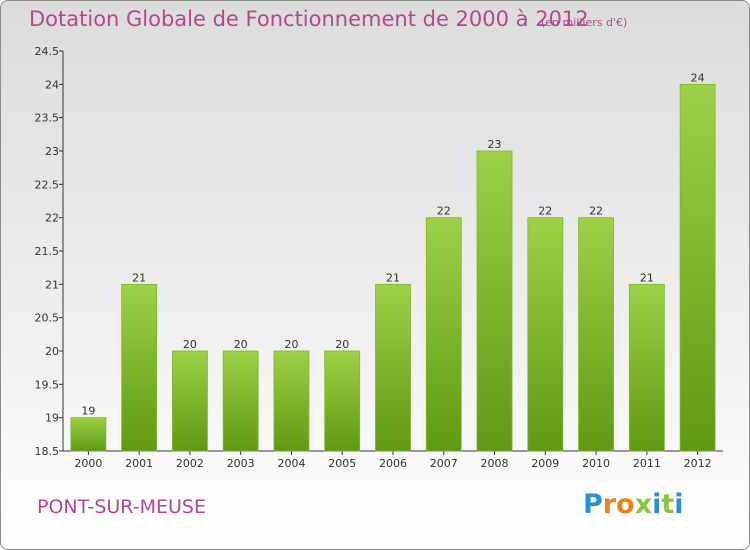 This screenshot has width=750, height=550. I want to click on x-tick-label-2009: 2009, so click(545, 463).